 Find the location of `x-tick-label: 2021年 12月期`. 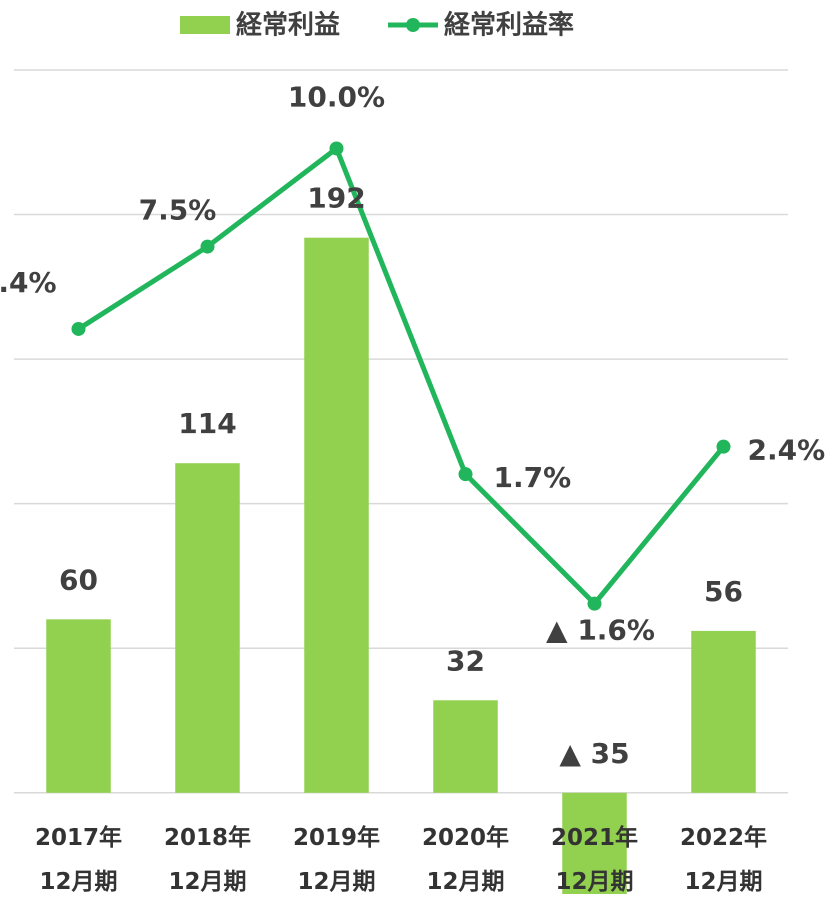

x-tick-label: 2021年 12月期 is located at coordinates (594, 860).